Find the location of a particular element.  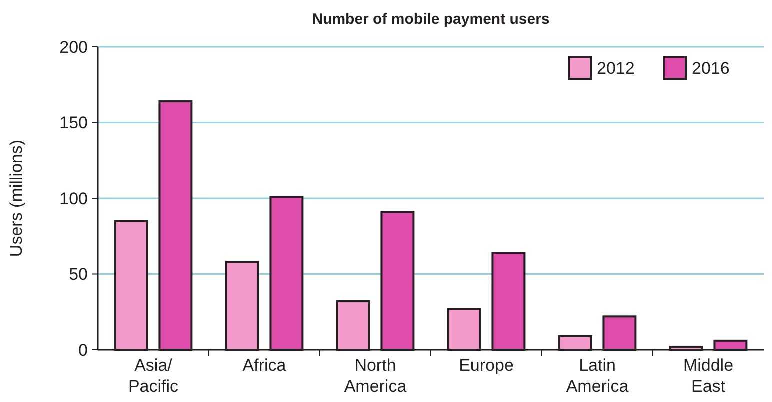

x-tick-label: Europe is located at coordinates (486, 365).